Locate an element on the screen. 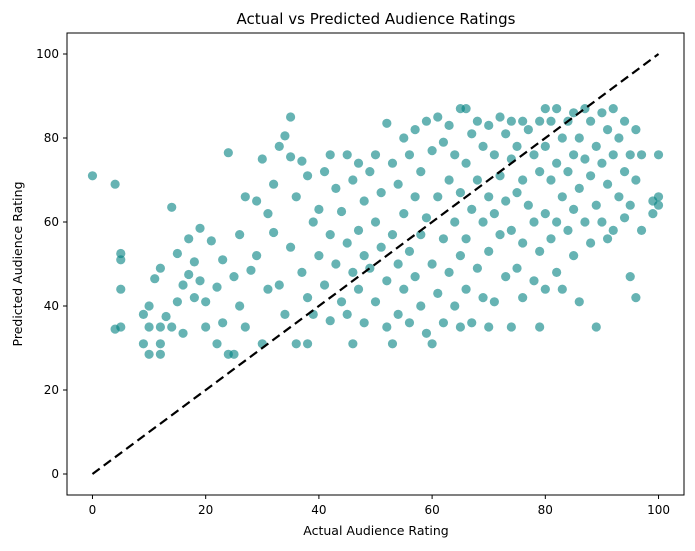  x-axis-ticks: 0 20 40 60 80 100 is located at coordinates (379, 506).